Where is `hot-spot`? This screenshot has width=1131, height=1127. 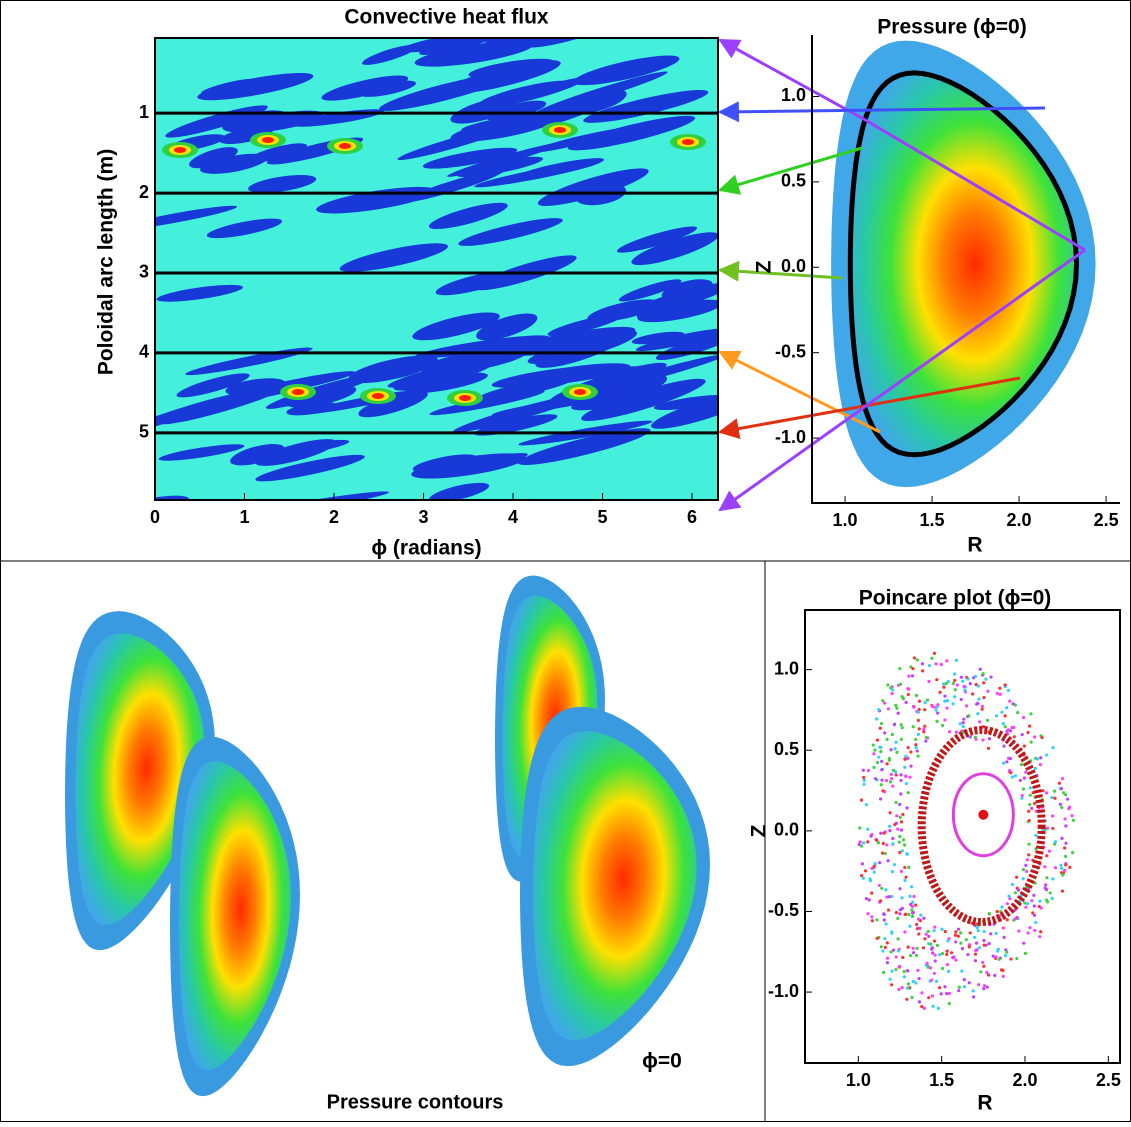 hot-spot is located at coordinates (298, 392).